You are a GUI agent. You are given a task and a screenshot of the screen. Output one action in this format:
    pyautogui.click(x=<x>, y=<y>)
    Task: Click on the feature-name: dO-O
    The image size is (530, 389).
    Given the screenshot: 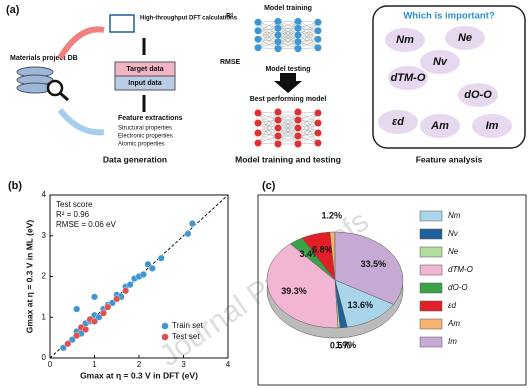 What is the action you would take?
    pyautogui.click(x=478, y=95)
    